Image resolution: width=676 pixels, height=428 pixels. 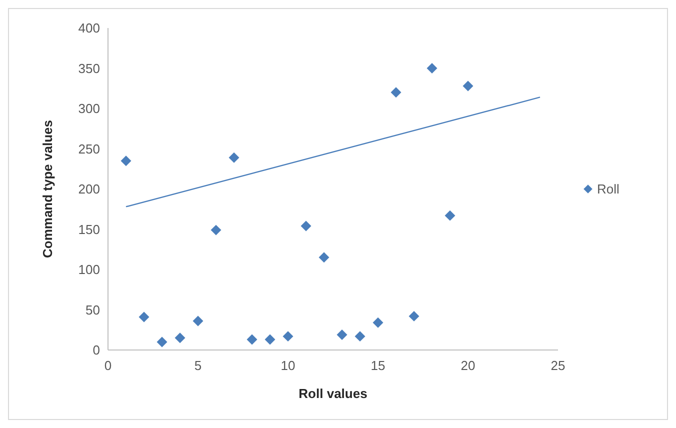 What do you see at coordinates (288, 365) in the screenshot?
I see `x-tick-label: 10` at bounding box center [288, 365].